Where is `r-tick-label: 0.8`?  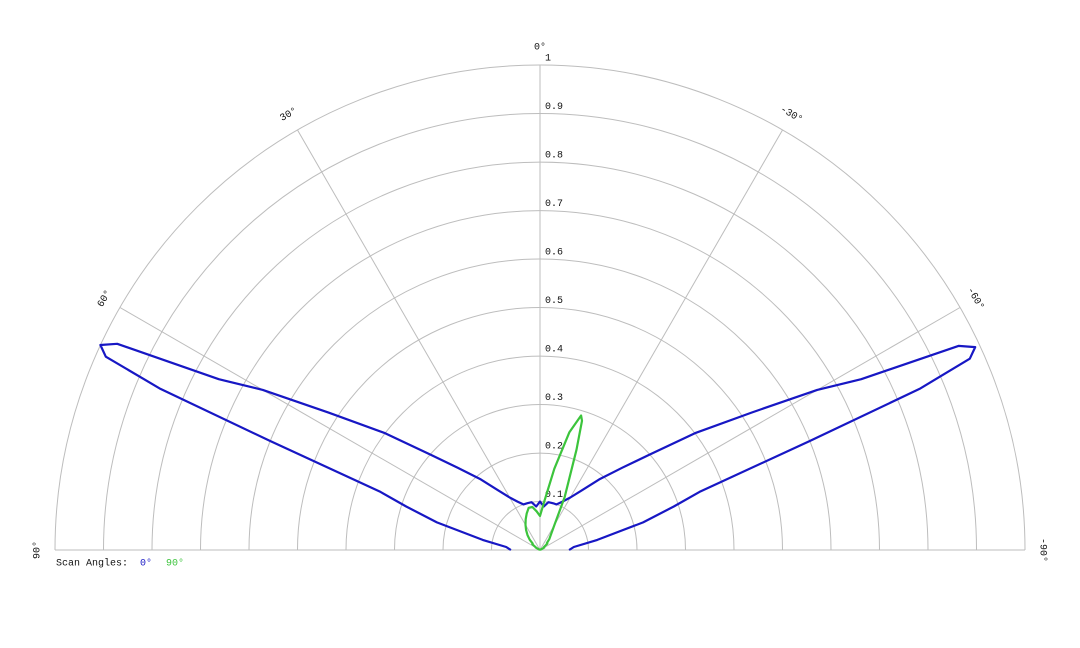 r-tick-label: 0.8 is located at coordinates (554, 156).